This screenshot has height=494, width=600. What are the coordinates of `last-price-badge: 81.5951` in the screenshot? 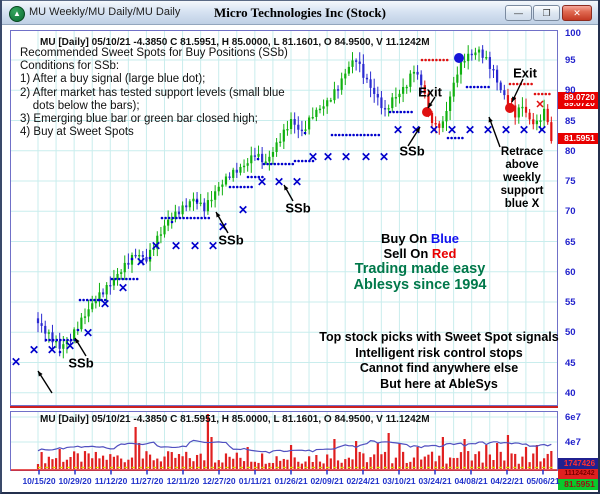 It's located at (578, 138).